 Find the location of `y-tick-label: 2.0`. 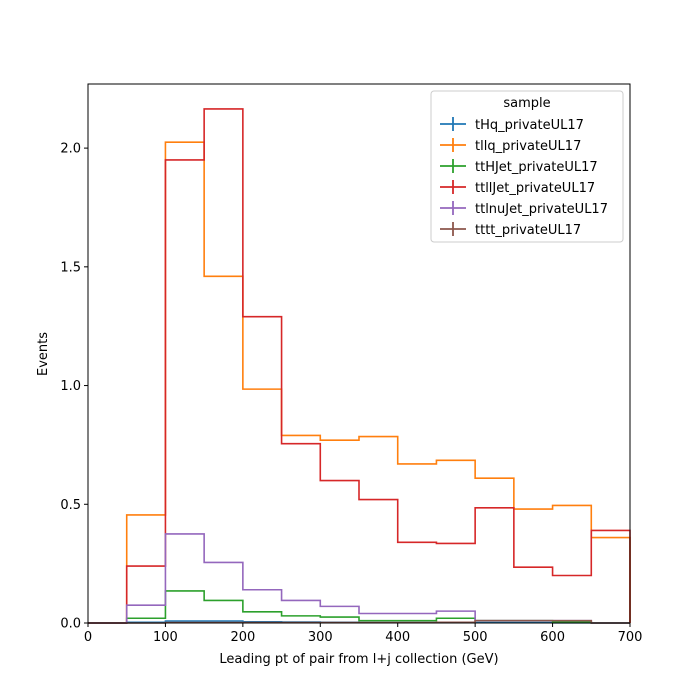

y-tick-label: 2.0 is located at coordinates (70, 149).